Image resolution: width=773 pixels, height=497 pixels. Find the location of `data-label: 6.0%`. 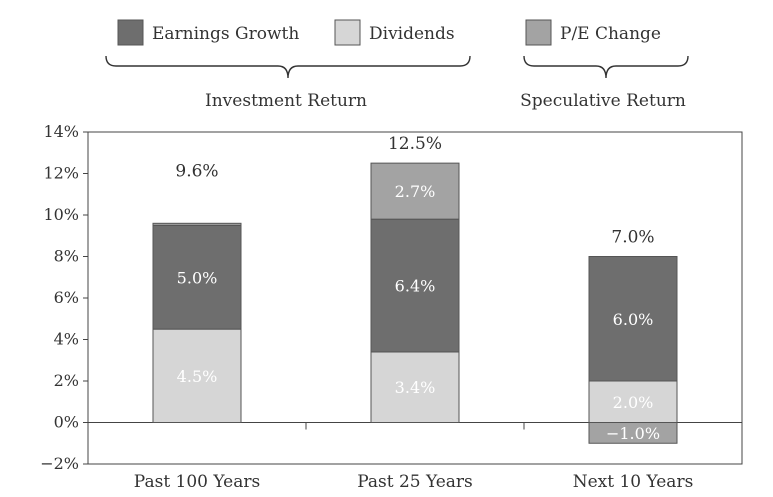

data-label: 6.0% is located at coordinates (633, 319).